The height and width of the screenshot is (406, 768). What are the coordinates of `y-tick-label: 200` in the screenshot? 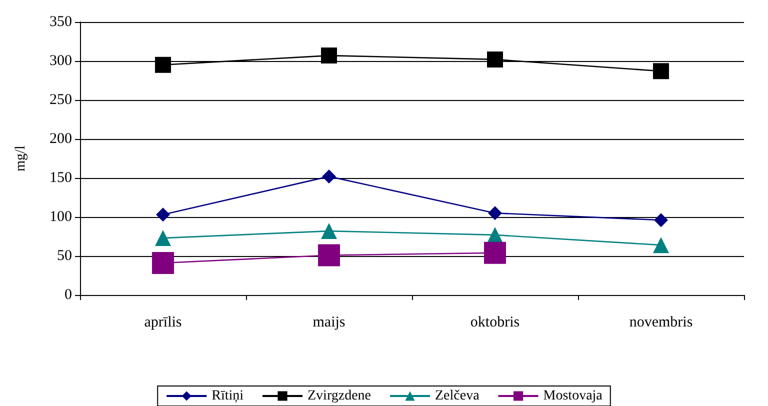 It's located at (61, 139).